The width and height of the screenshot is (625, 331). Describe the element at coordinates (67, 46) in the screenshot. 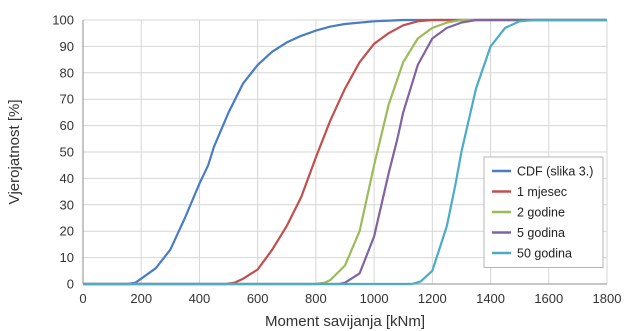

I see `y-tick-label: 90` at that location.